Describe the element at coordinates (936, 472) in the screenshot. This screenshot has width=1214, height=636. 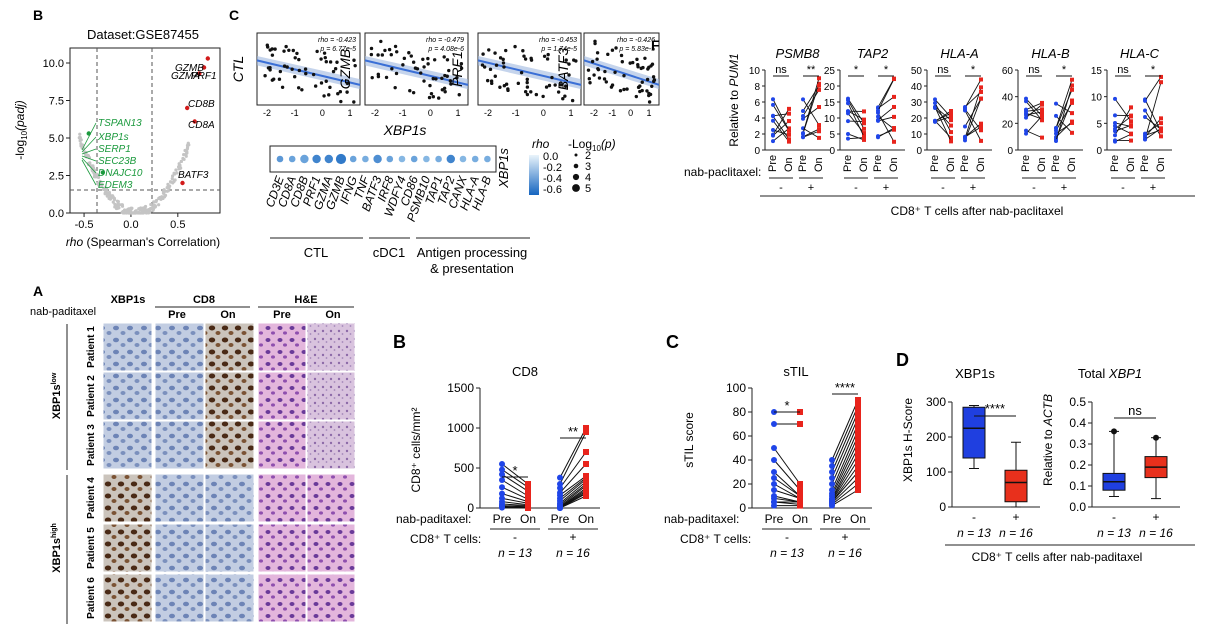
I see `y-tick-label: 100` at that location.